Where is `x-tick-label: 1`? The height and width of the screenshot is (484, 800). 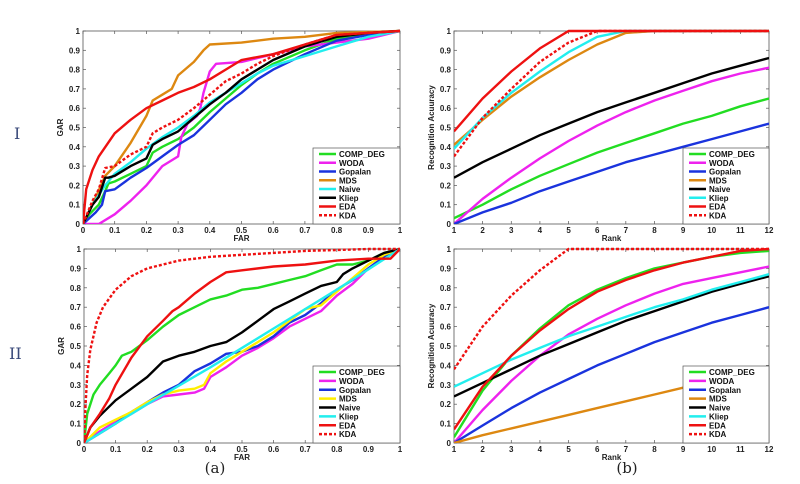 x-tick-label: 1 is located at coordinates (400, 230).